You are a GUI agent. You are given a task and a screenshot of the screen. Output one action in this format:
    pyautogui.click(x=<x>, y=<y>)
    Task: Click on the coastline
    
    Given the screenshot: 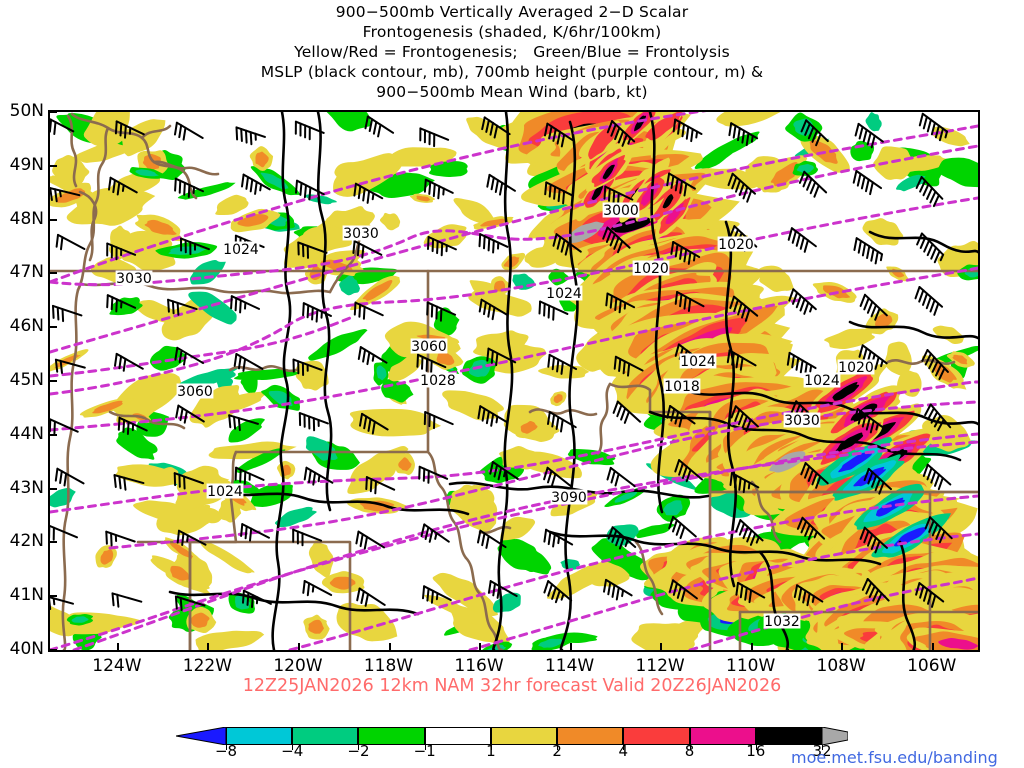 What is the action you would take?
    pyautogui.click(x=186, y=168)
    